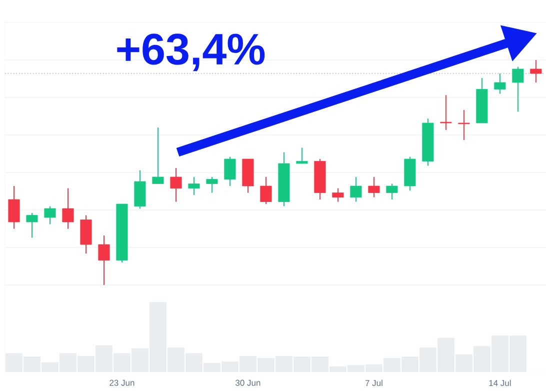  What do you see at coordinates (248, 383) in the screenshot?
I see `x-tick-label: 30 Jun` at bounding box center [248, 383].